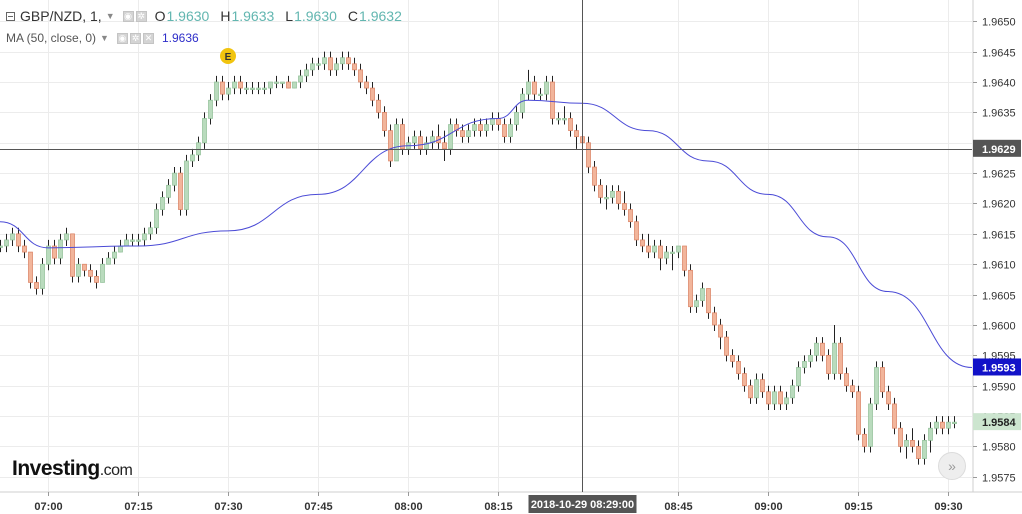 The width and height of the screenshot is (1022, 514). Describe the element at coordinates (999, 327) in the screenshot. I see `price-tick-label: 1.9600` at that location.